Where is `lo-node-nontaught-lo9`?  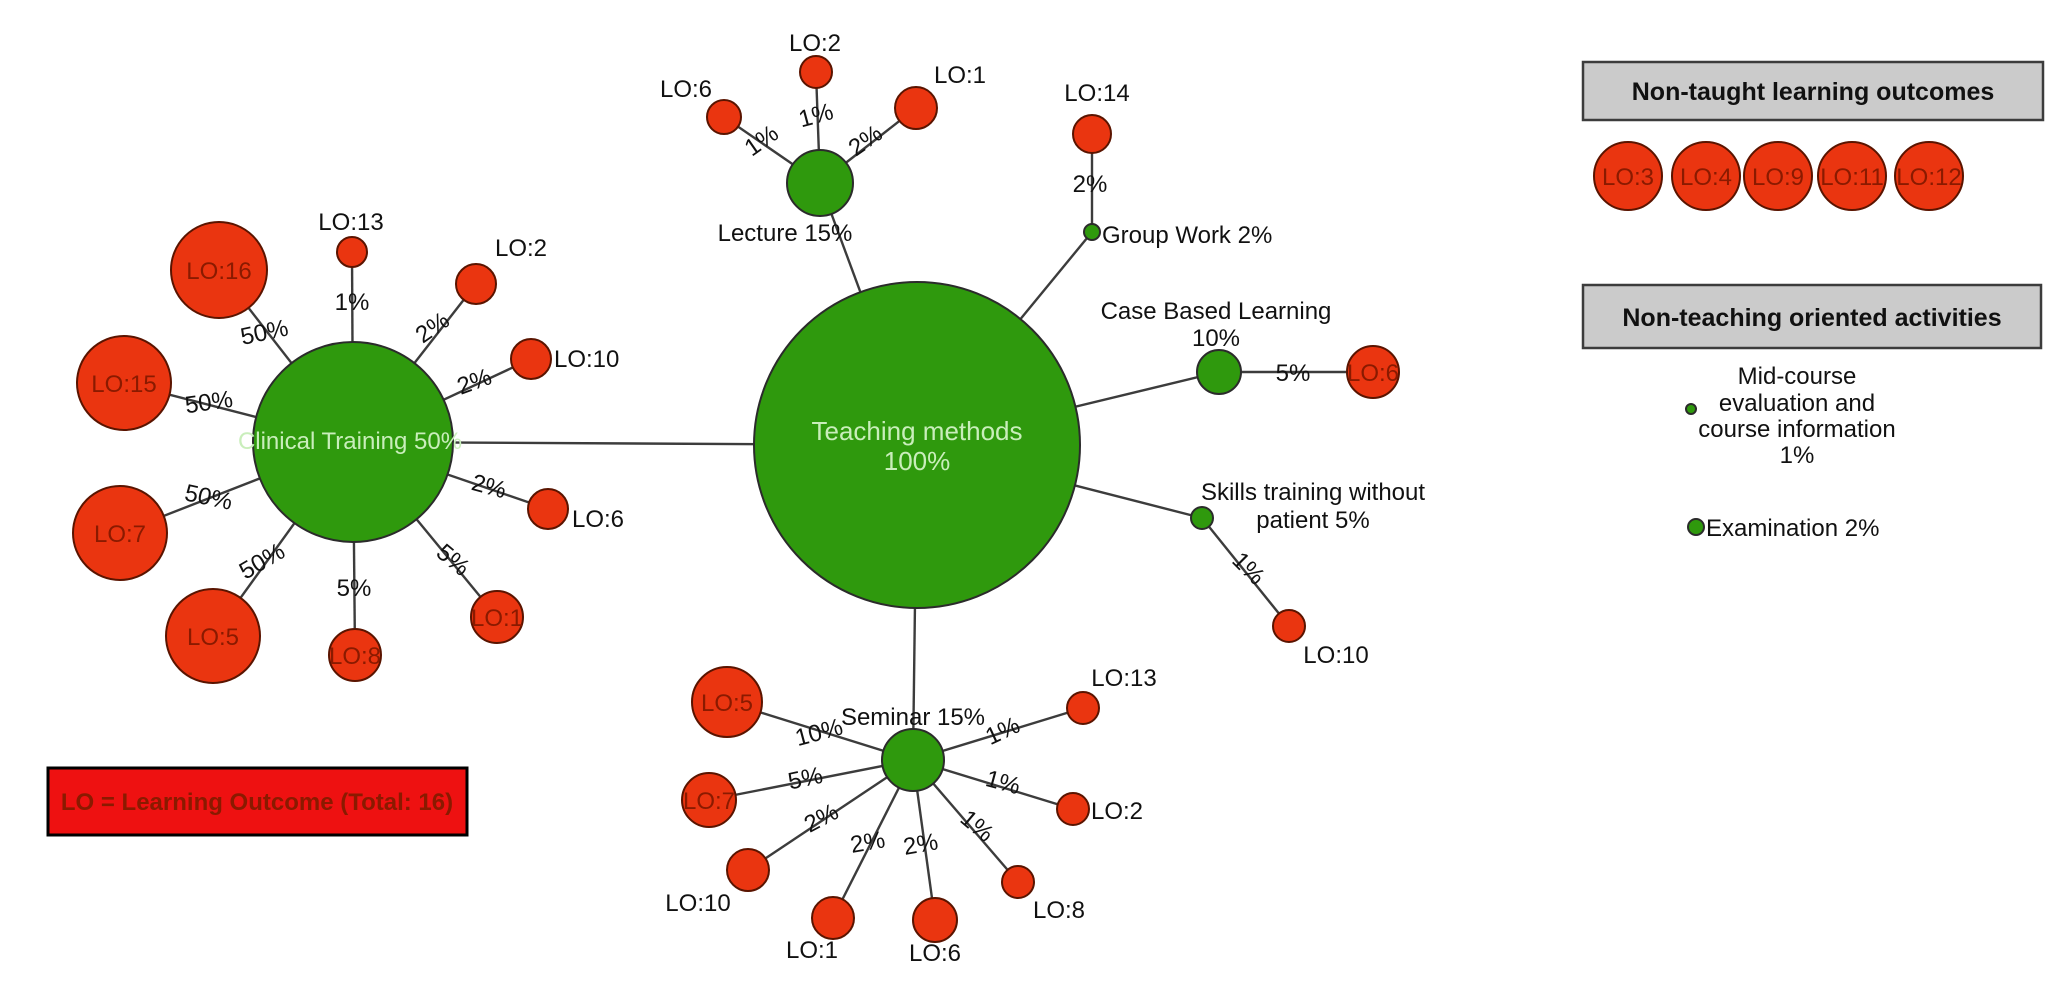 lo-node-nontaught-lo9 is located at coordinates (1778, 176).